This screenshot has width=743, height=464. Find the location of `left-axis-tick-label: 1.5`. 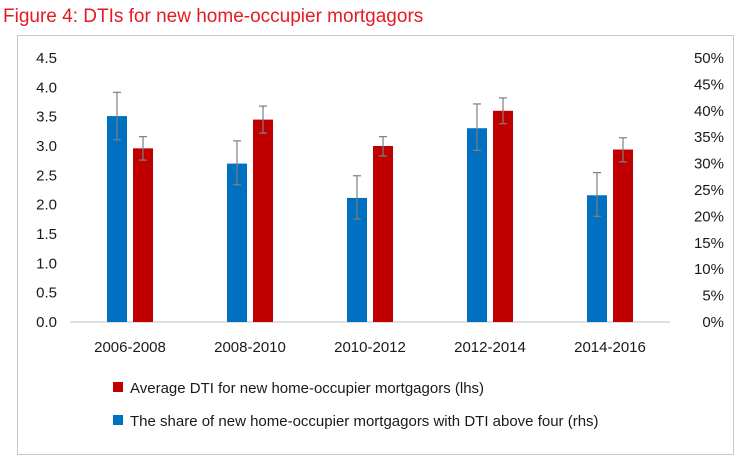

left-axis-tick-label: 1.5 is located at coordinates (46, 234).